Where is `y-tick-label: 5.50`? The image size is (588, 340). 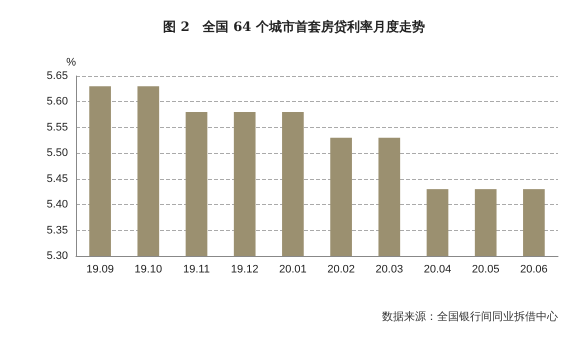 y-tick-label: 5.50 is located at coordinates (57, 153).